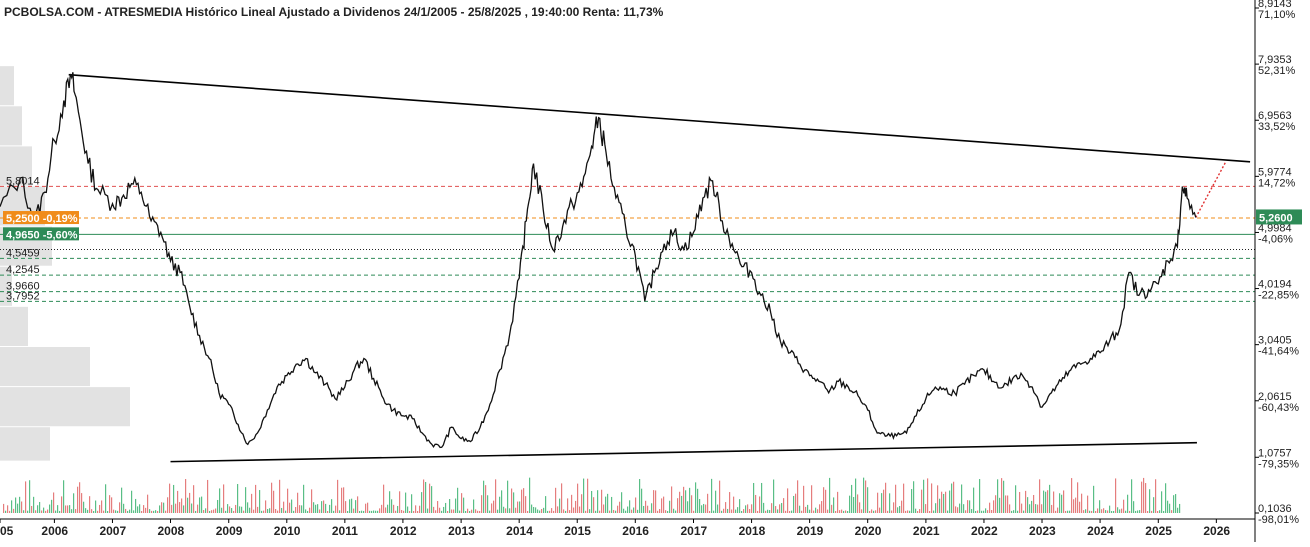 Image resolution: width=1310 pixels, height=547 pixels. I want to click on x-tick-label: 2026, so click(1216, 531).